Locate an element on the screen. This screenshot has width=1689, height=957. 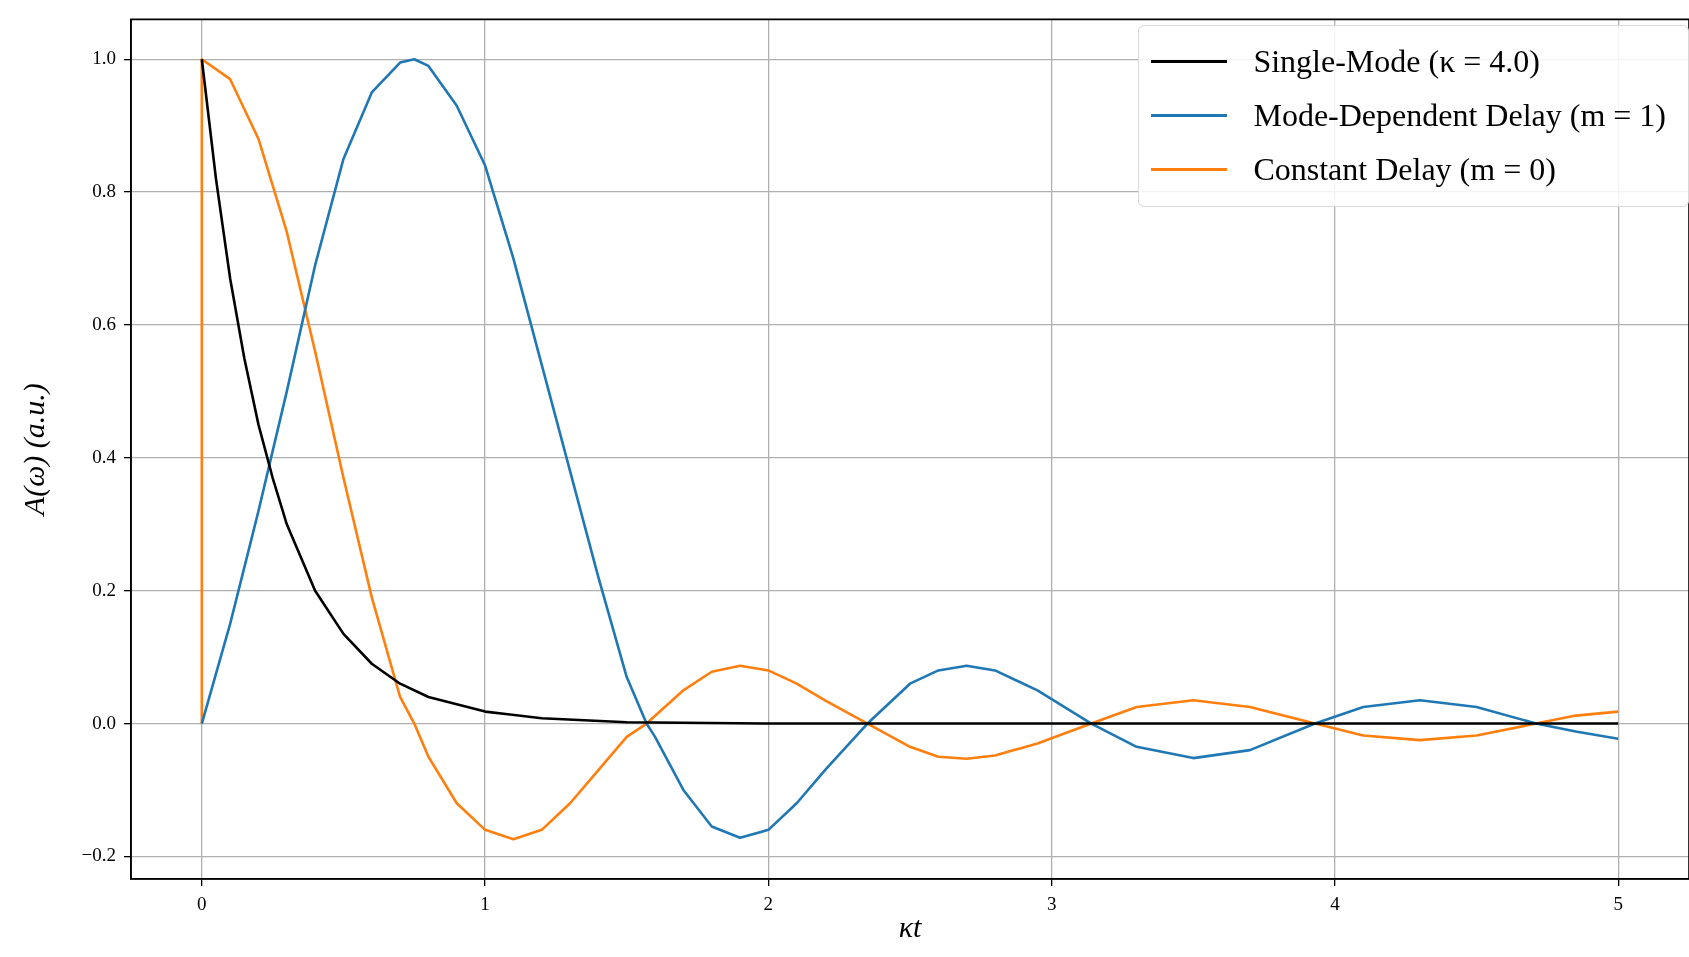
y-tick-label: 0.0 is located at coordinates (104, 722).